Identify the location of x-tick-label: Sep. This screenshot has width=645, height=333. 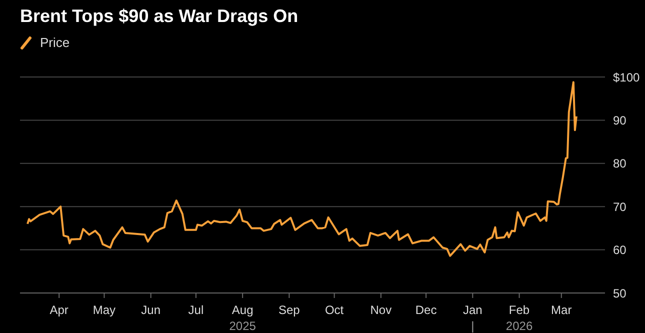
(289, 310).